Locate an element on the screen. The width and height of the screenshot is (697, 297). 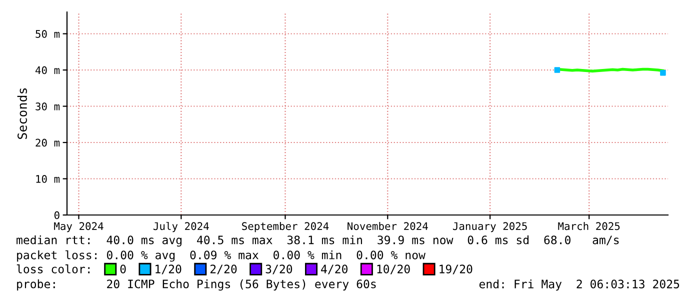
legend-label: 0 is located at coordinates (123, 269).